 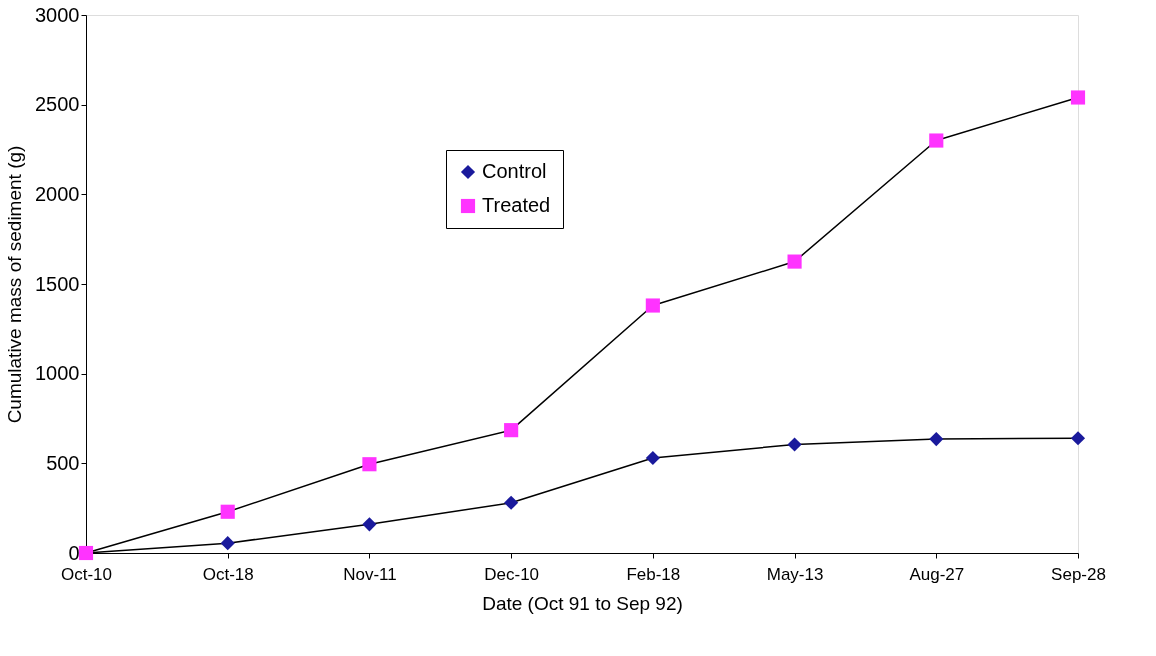 What do you see at coordinates (582, 603) in the screenshot?
I see `x-axis-title: Date (Oct 91 to Sep 92)` at bounding box center [582, 603].